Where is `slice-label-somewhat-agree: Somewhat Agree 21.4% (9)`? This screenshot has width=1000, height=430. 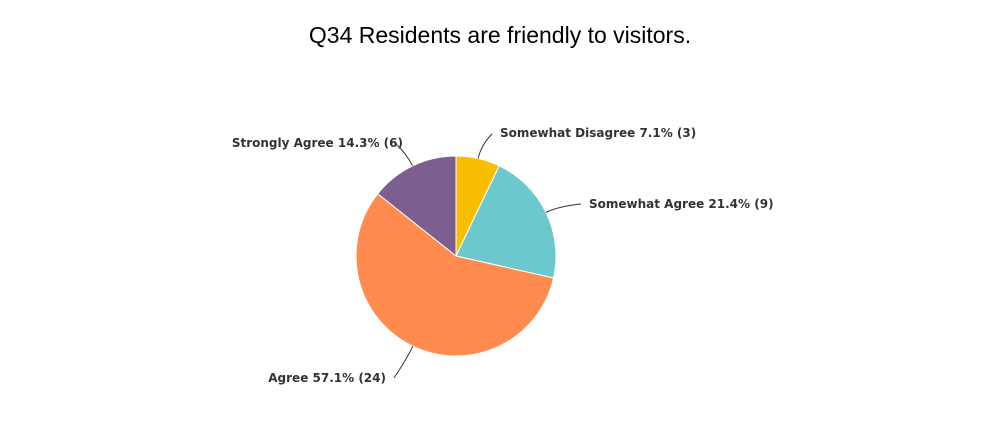
slice-label-somewhat-agree: Somewhat Agree 21.4% (9) is located at coordinates (681, 204).